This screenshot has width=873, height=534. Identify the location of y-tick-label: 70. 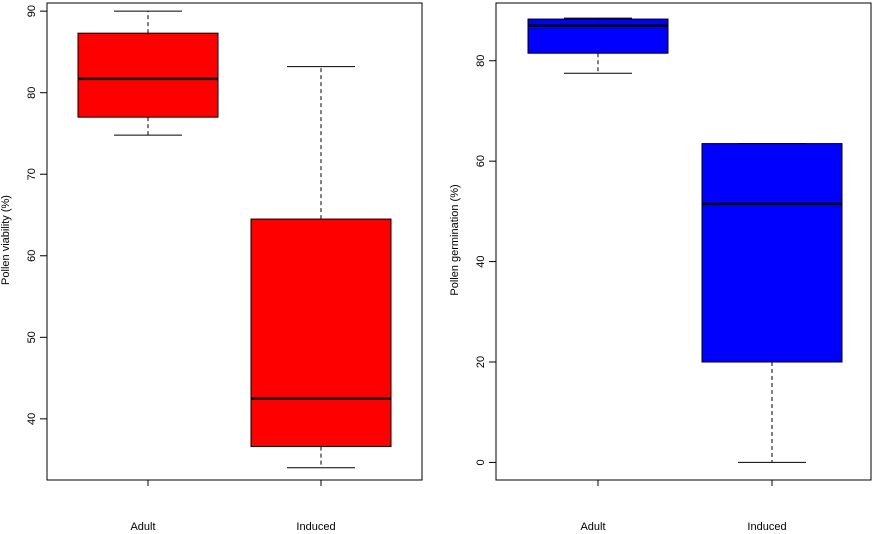
(32, 174).